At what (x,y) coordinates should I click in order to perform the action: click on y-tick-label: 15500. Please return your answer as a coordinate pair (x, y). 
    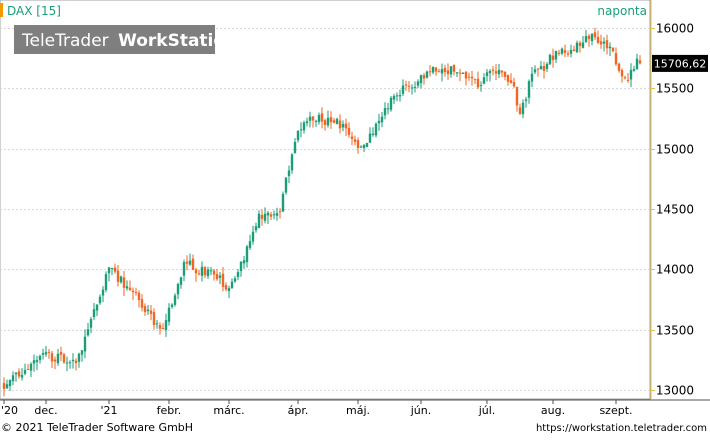
    Looking at the image, I should click on (675, 89).